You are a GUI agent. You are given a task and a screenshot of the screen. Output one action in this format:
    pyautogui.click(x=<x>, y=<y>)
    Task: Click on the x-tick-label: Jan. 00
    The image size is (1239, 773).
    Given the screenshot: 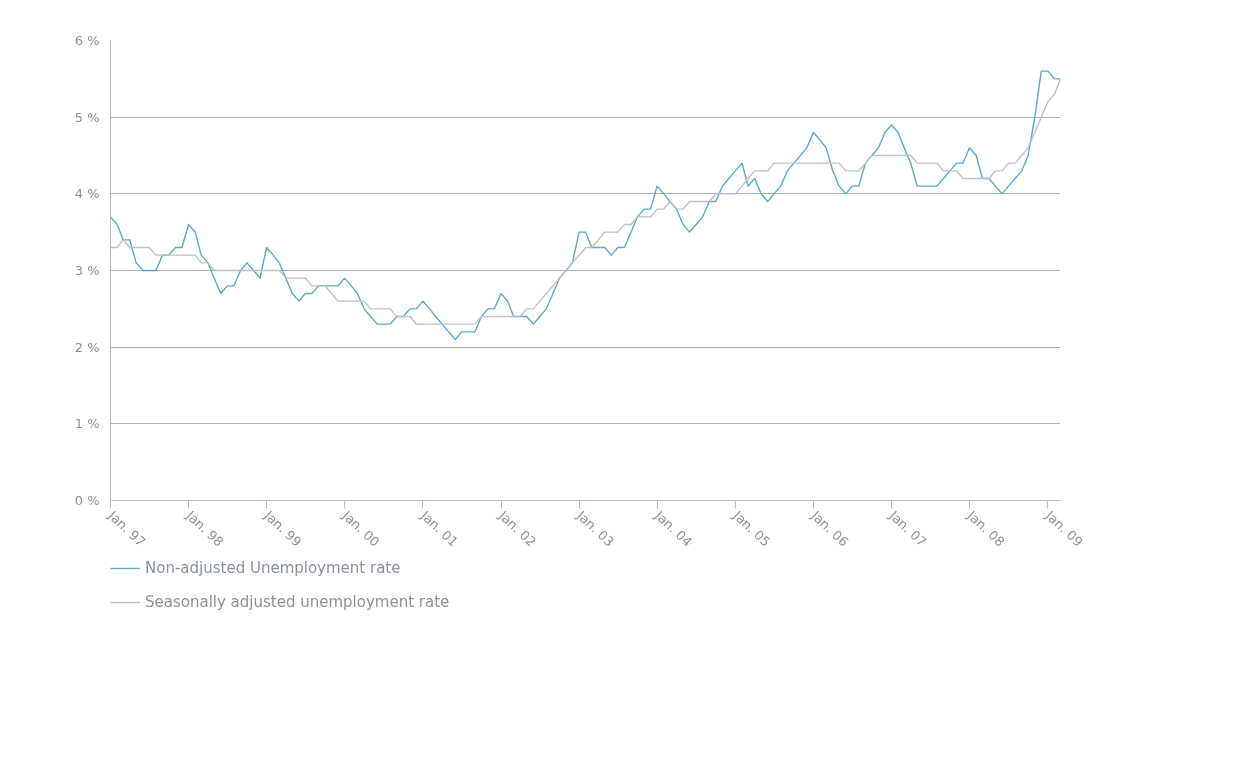 What is the action you would take?
    pyautogui.click(x=360, y=528)
    